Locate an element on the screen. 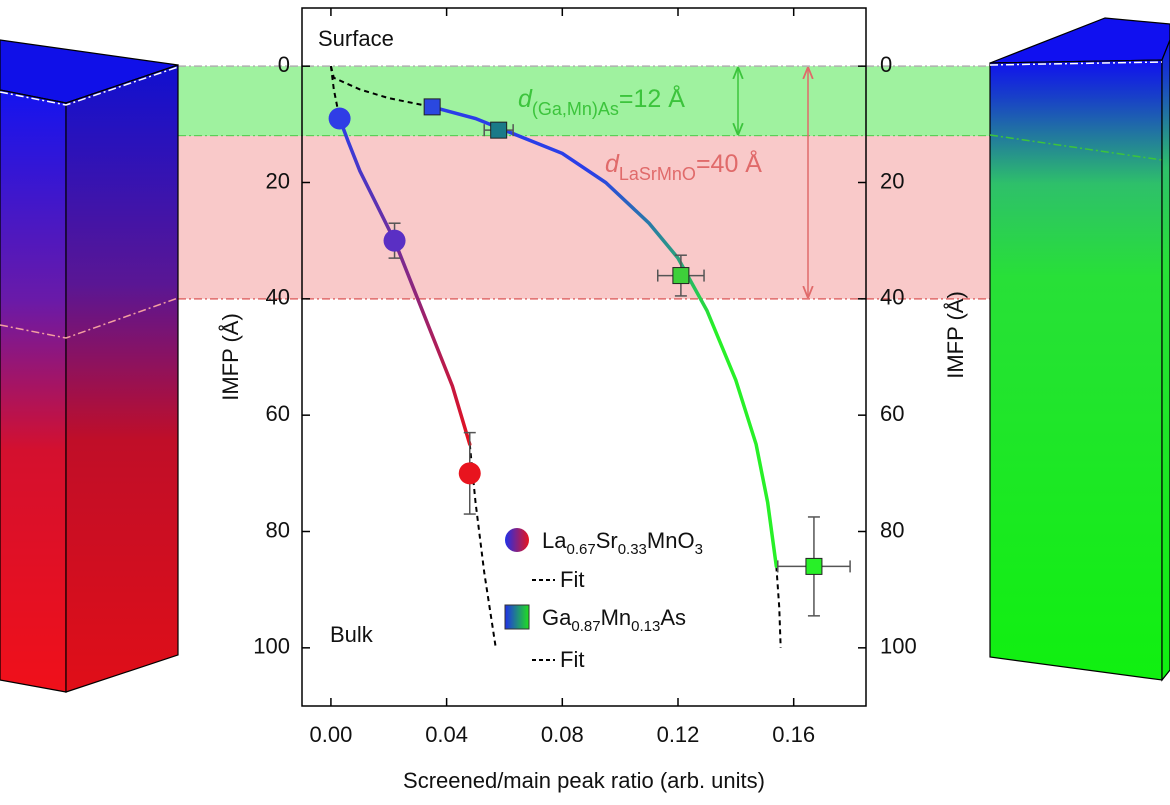 The image size is (1170, 805). y-tick-label: 60 is located at coordinates (278, 413).